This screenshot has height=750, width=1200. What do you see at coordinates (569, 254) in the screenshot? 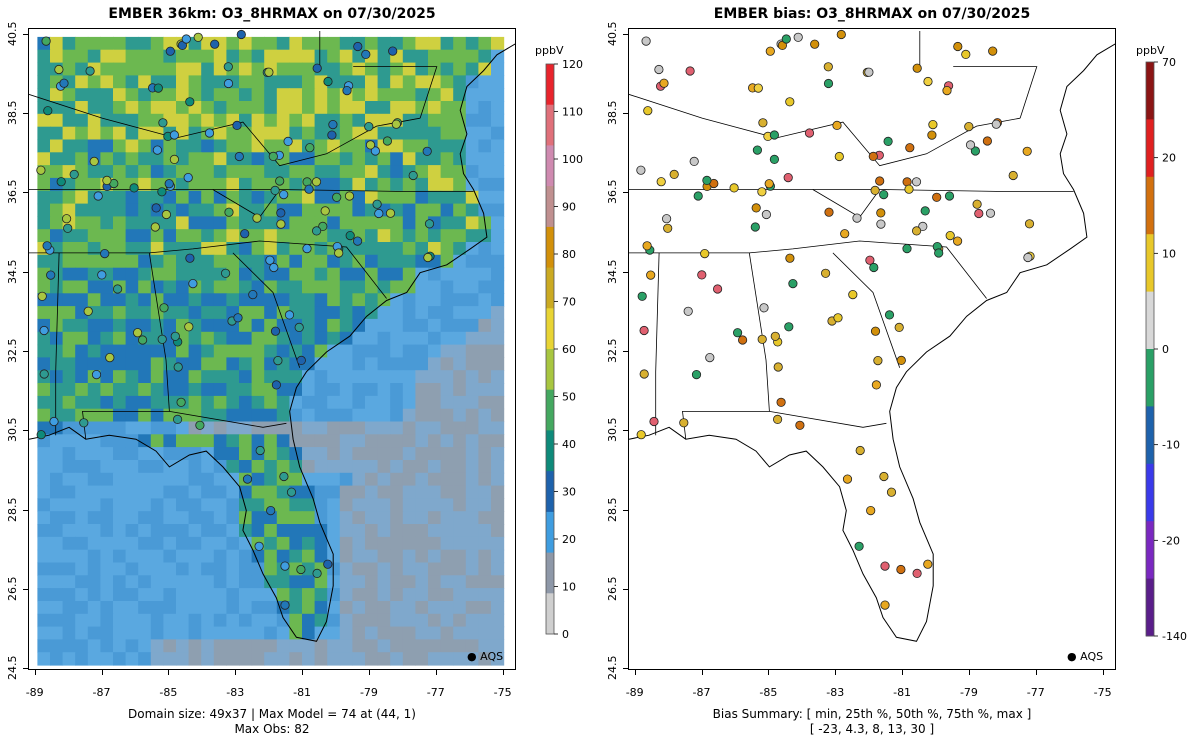
I see `colorbar-label: 80` at bounding box center [569, 254].